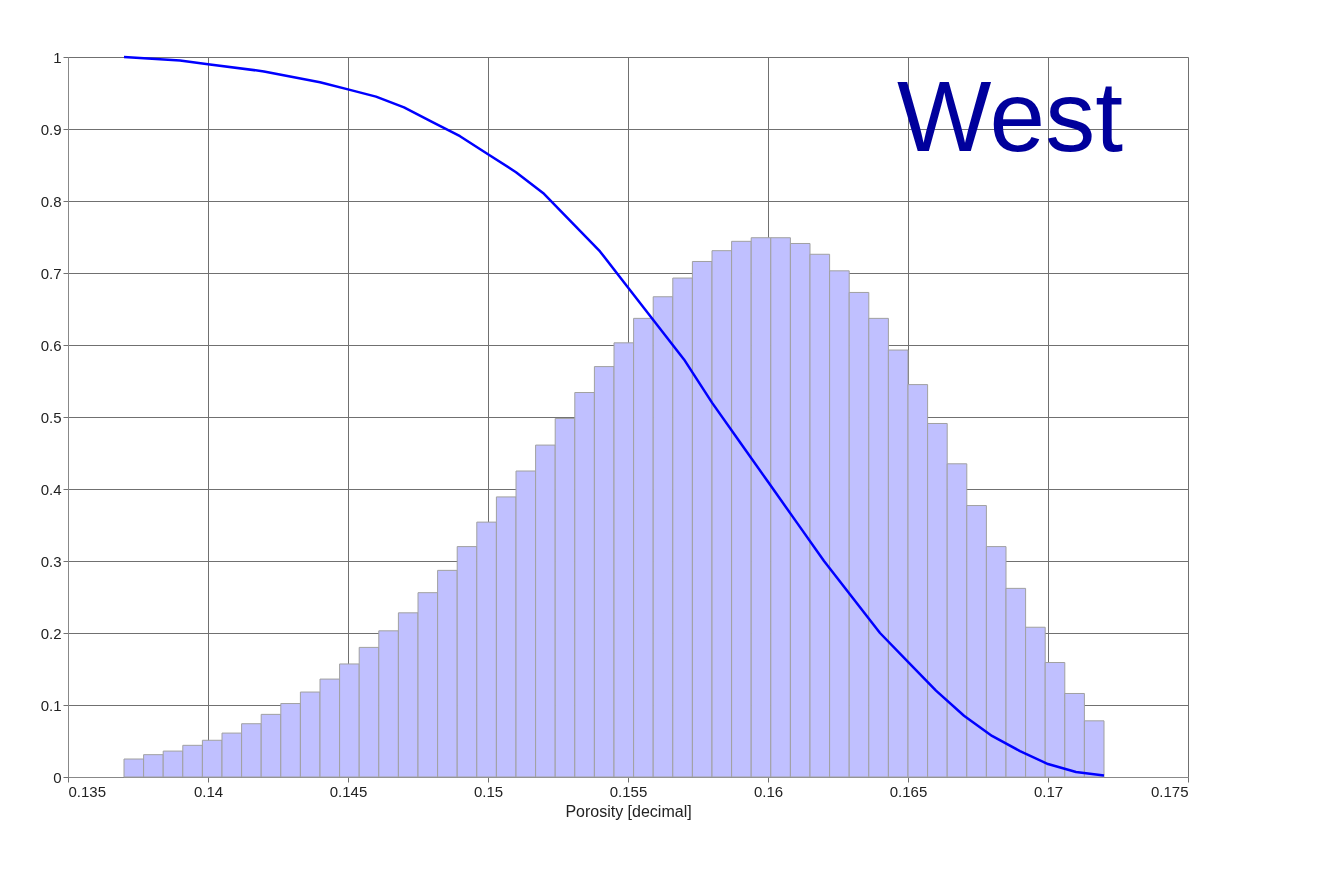 The width and height of the screenshot is (1329, 888). I want to click on y-tick-label: 0.7, so click(51, 273).